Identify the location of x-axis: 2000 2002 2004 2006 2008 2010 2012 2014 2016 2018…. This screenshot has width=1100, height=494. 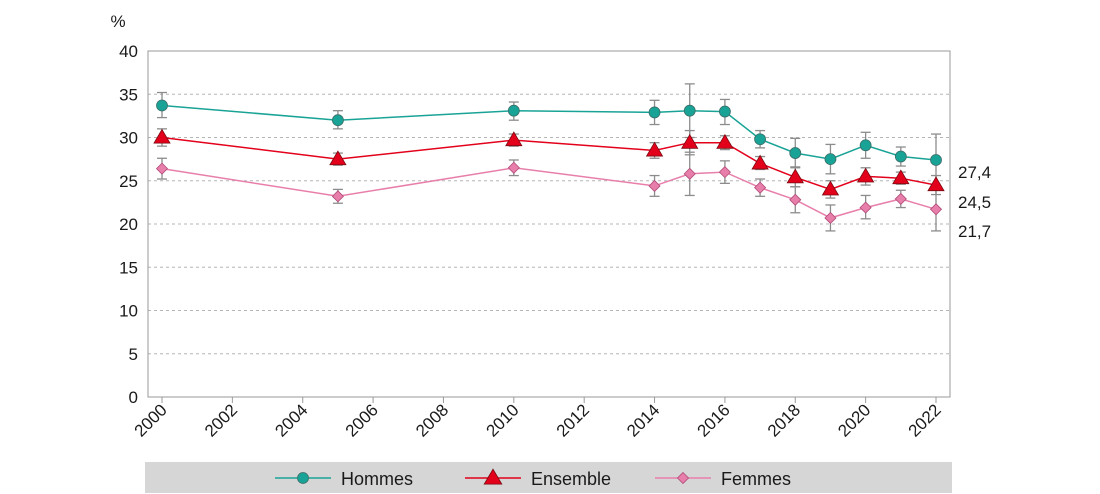
(538, 419).